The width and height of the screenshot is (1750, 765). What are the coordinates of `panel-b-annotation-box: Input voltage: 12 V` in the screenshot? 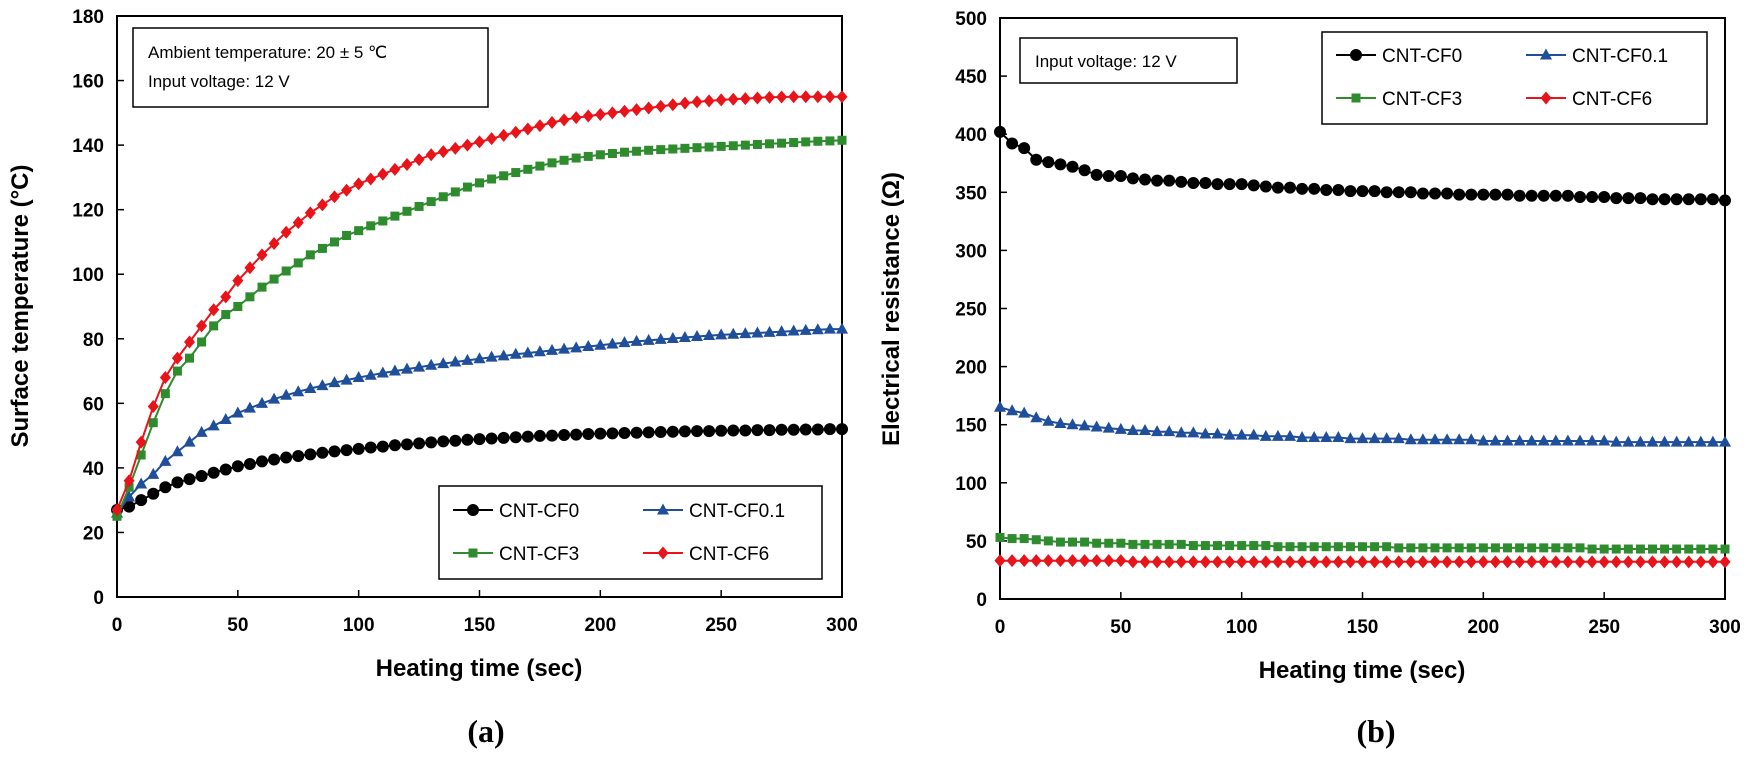 It's located at (1128, 60).